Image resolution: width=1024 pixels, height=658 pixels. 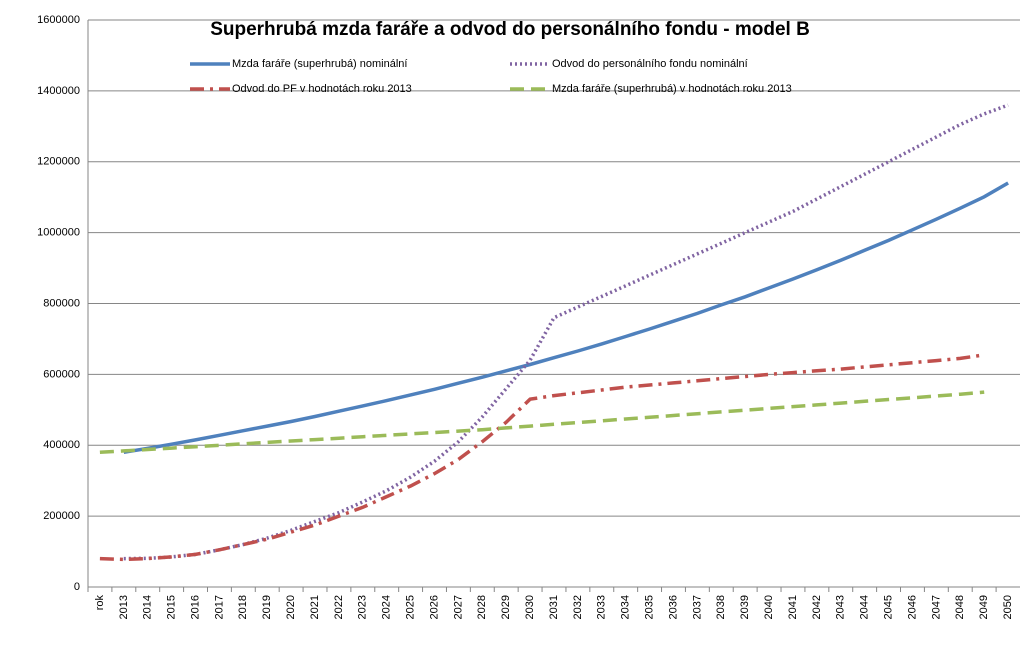 What do you see at coordinates (100, 603) in the screenshot?
I see `x-tick-label: rok` at bounding box center [100, 603].